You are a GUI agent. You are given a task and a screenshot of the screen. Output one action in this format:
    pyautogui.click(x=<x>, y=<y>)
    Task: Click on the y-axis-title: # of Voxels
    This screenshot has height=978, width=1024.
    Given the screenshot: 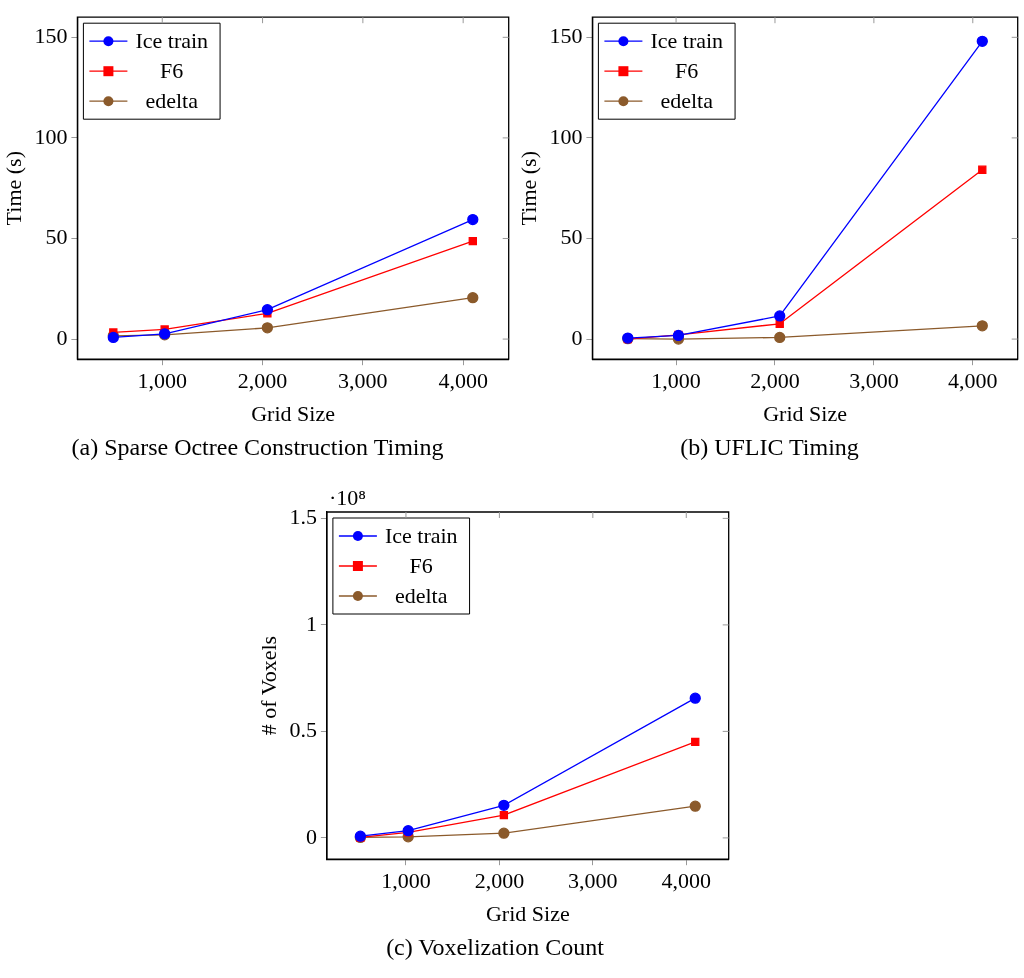 What is the action you would take?
    pyautogui.click(x=268, y=685)
    